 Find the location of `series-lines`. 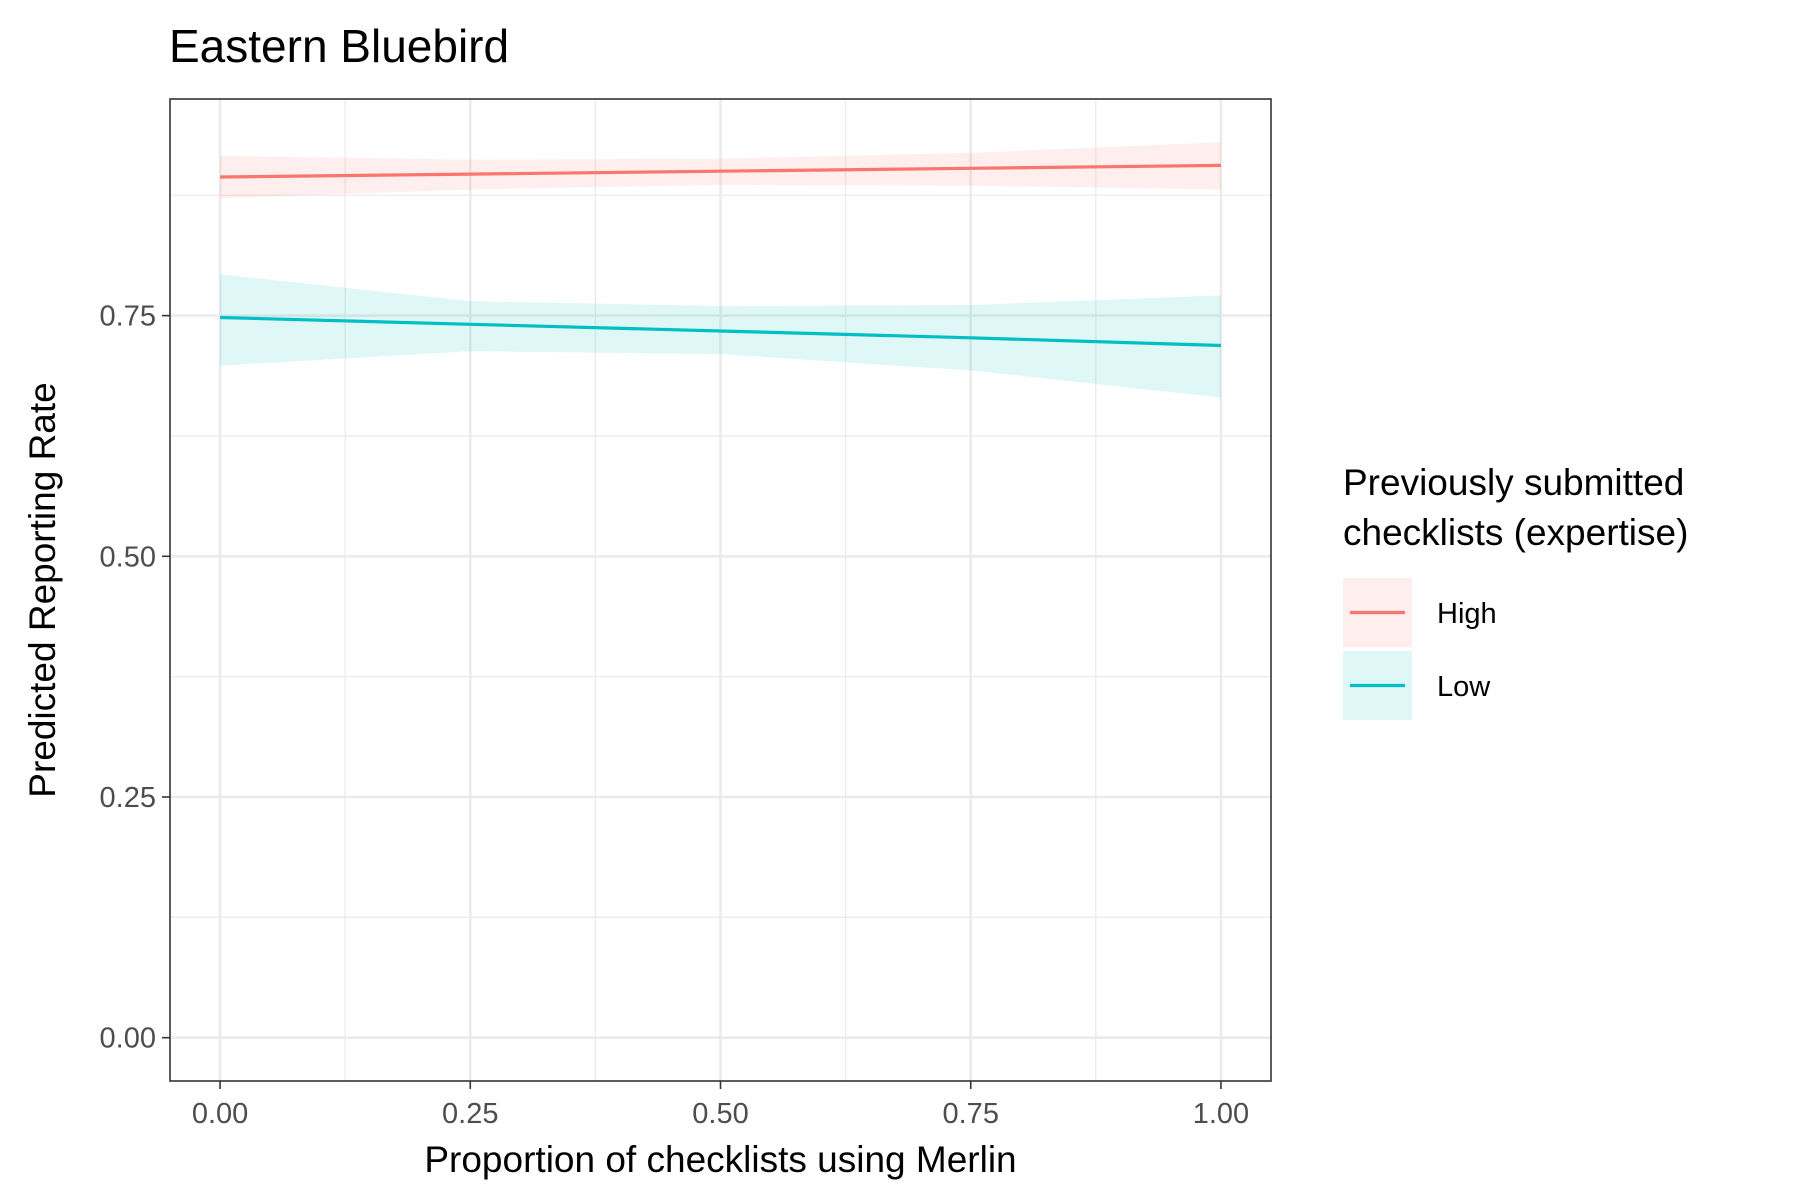

series-lines is located at coordinates (720, 255).